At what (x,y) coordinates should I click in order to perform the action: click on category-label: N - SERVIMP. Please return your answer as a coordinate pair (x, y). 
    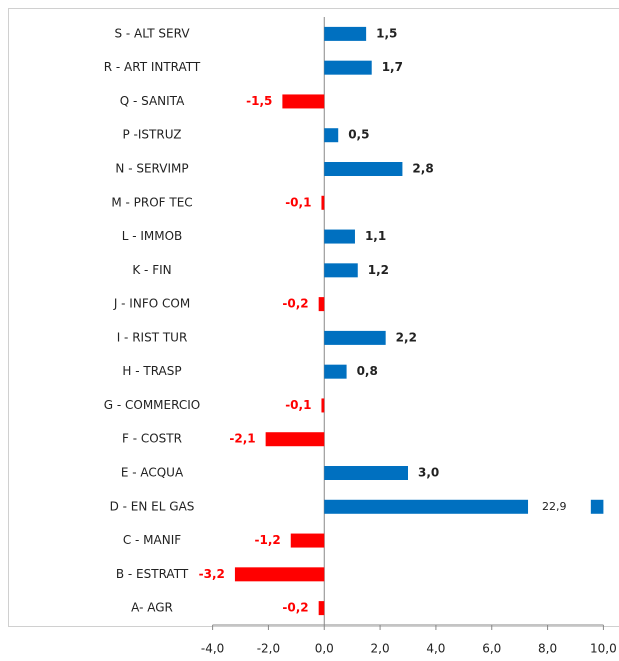
    Looking at the image, I should click on (151, 169).